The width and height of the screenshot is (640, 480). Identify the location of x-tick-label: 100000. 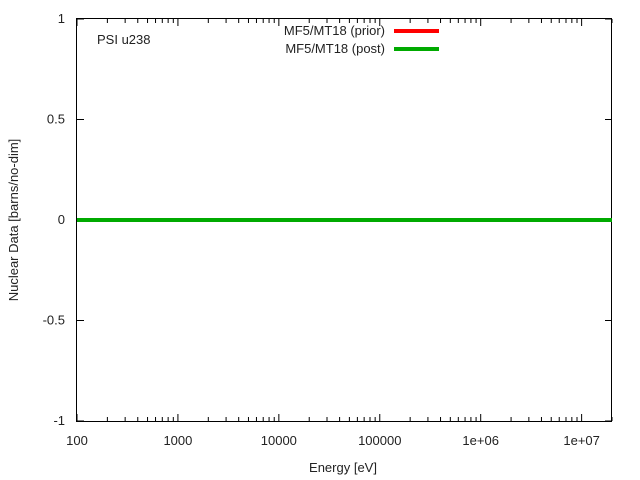
(379, 440).